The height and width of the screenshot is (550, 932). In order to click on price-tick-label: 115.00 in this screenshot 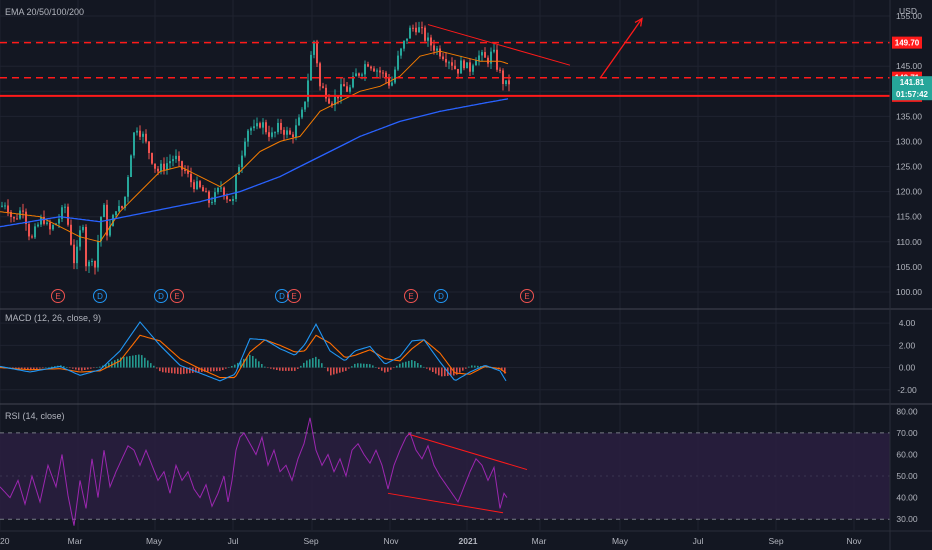, I will do `click(909, 217)`.